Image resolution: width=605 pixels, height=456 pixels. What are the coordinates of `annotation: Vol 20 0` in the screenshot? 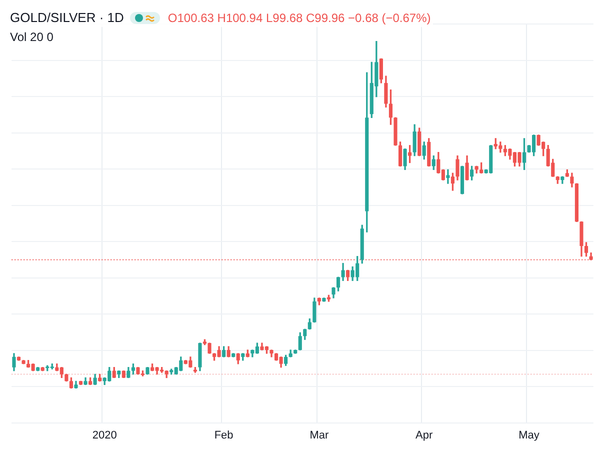 It's located at (32, 37).